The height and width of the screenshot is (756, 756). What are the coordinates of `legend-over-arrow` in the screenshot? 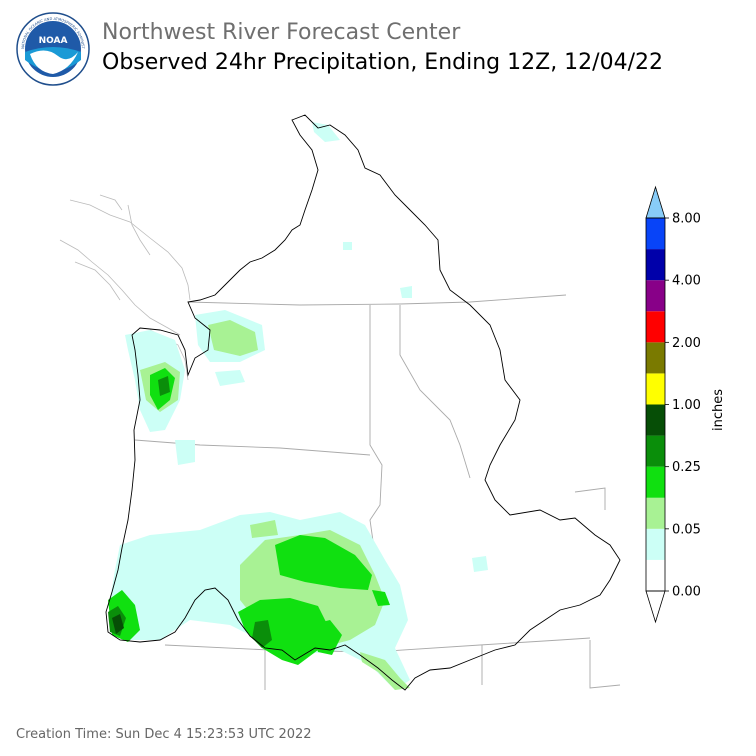 It's located at (655, 202).